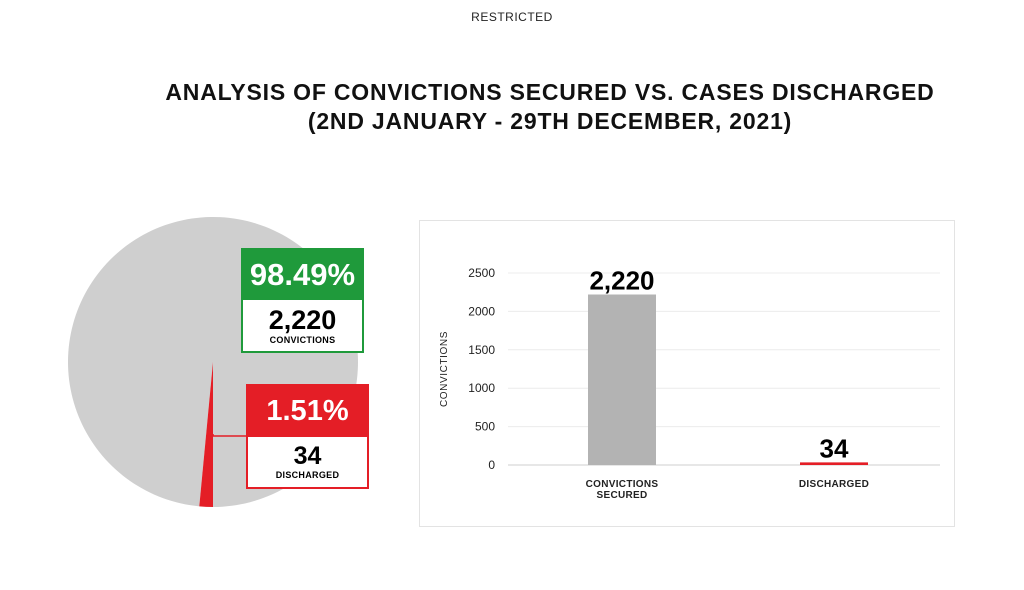 This screenshot has width=1024, height=590. I want to click on bar-data-label: 2,220, so click(621, 281).